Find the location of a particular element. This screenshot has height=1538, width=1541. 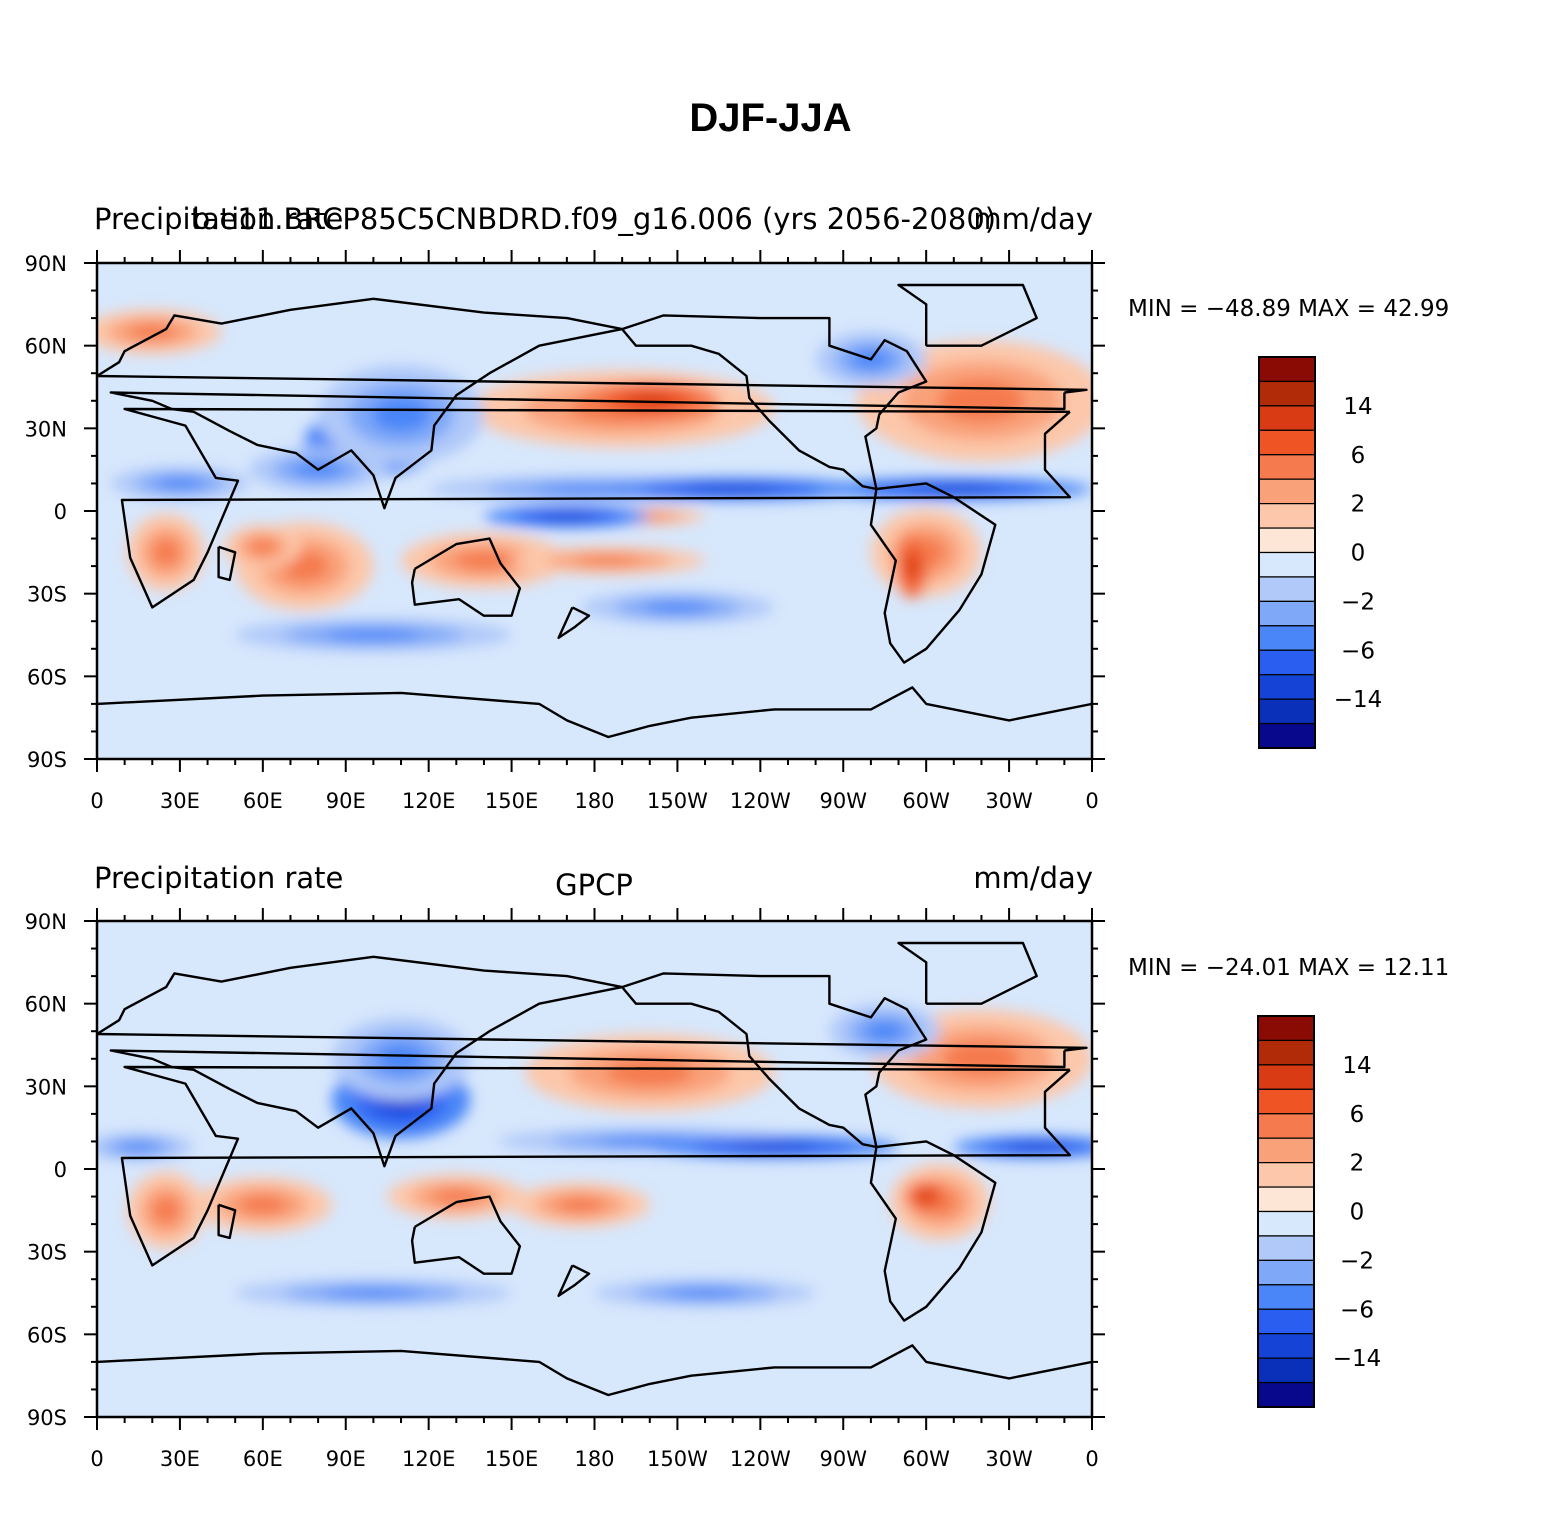

lon-tick-label: 90W is located at coordinates (844, 801).